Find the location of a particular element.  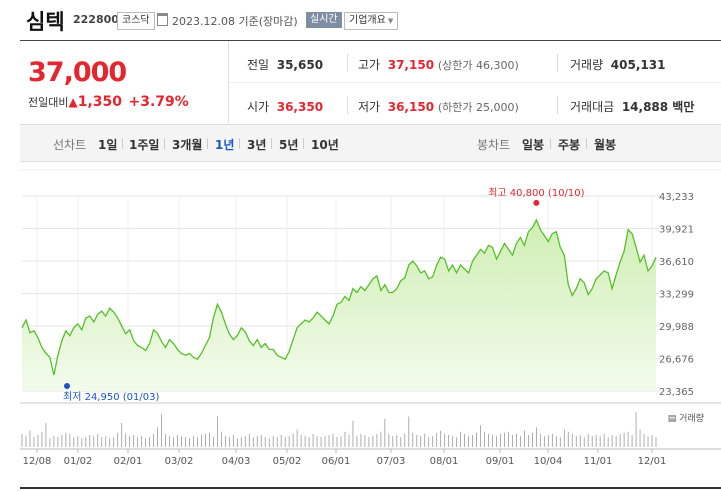

stock-name: 심텍 is located at coordinates (45, 22).